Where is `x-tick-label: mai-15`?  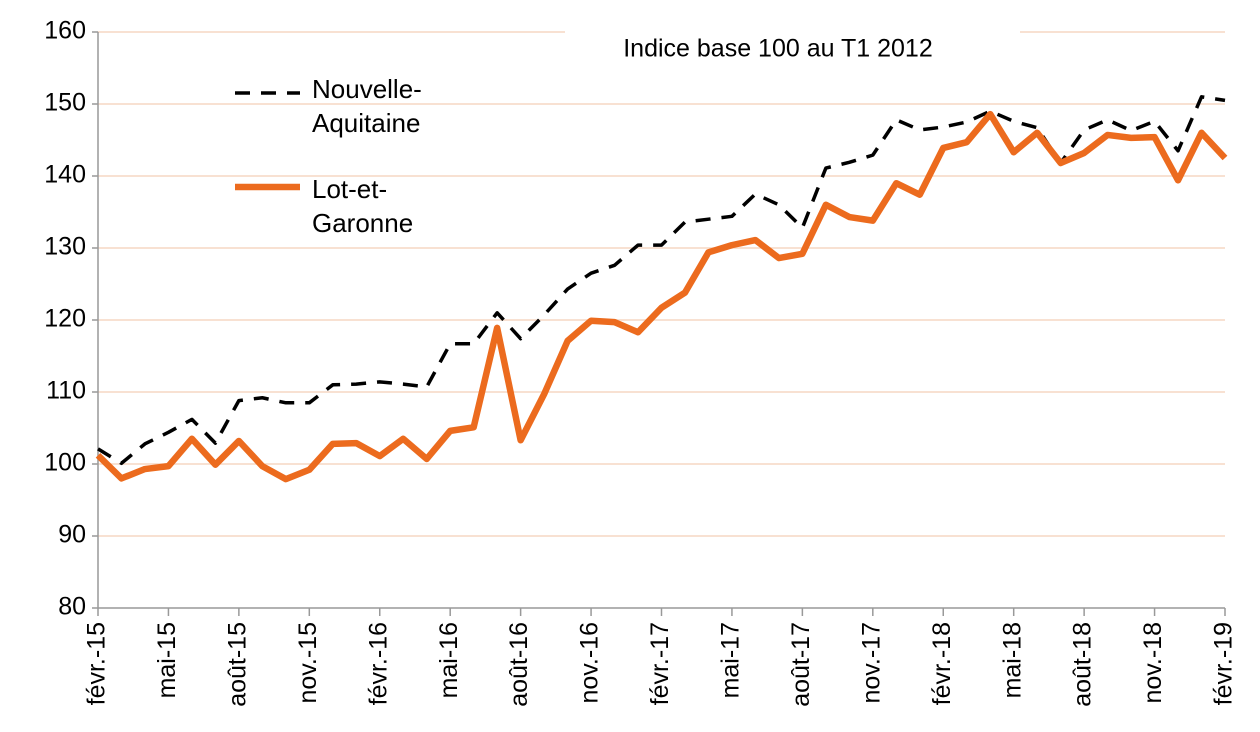 x-tick-label: mai-15 is located at coordinates (167, 660).